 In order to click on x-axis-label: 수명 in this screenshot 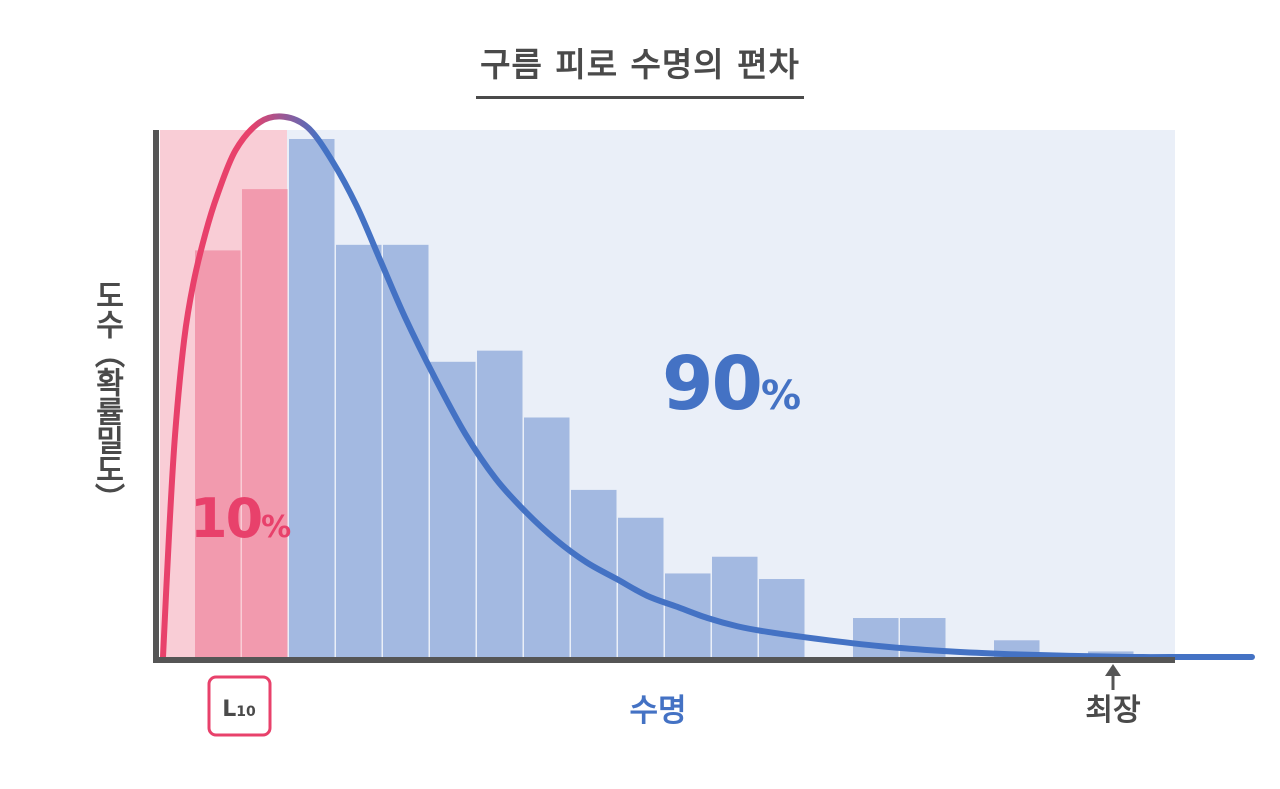, I will do `click(657, 711)`.